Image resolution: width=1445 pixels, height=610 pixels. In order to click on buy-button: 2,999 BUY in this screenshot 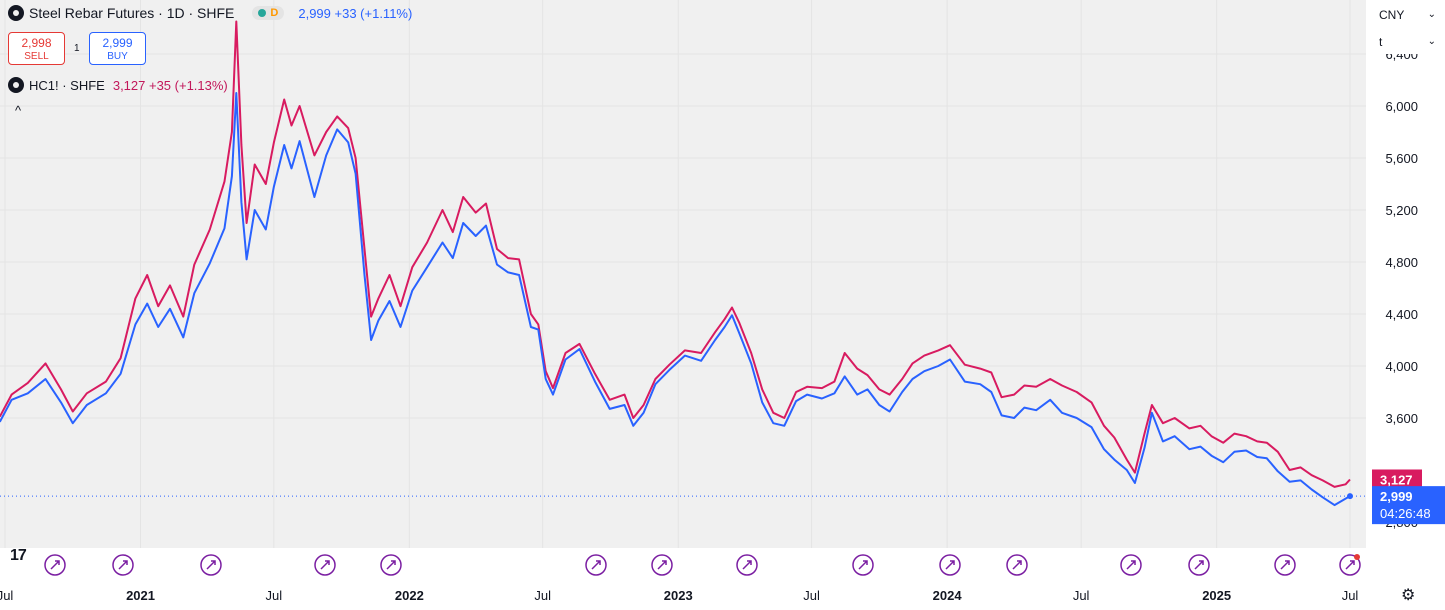, I will do `click(117, 48)`.